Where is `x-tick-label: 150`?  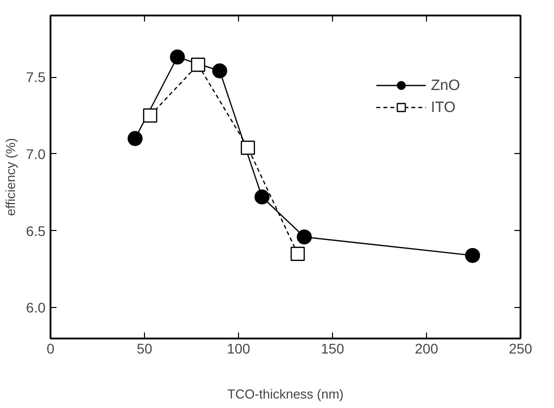 x-tick-label: 150 is located at coordinates (332, 348).